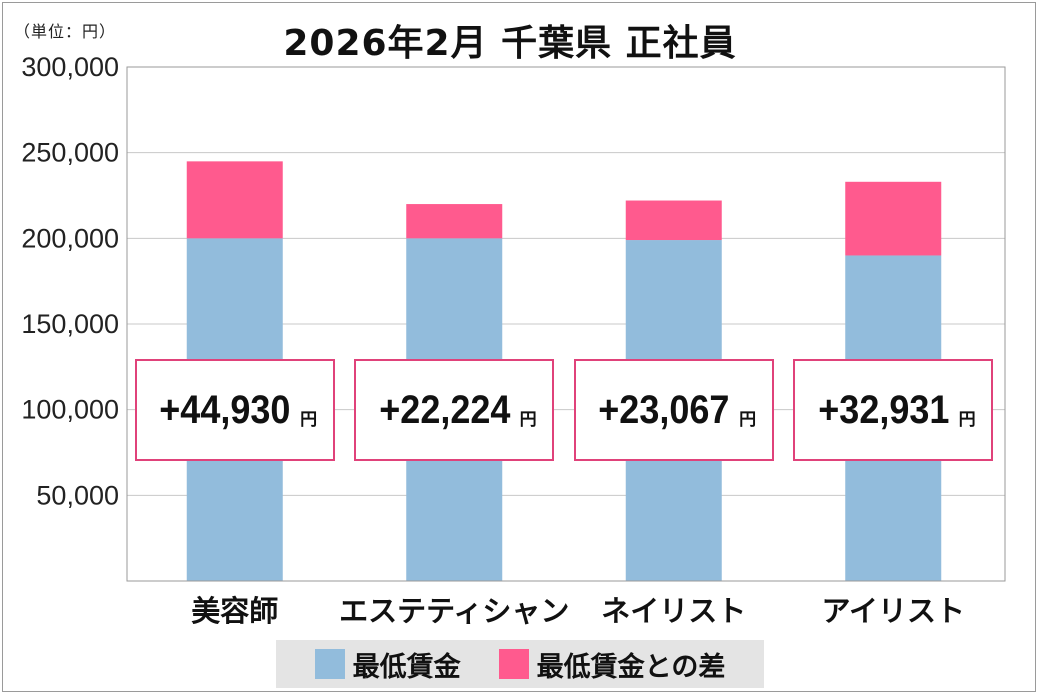 This screenshot has width=1040, height=696. Describe the element at coordinates (454, 611) in the screenshot. I see `category-label: エステティシャン` at that location.